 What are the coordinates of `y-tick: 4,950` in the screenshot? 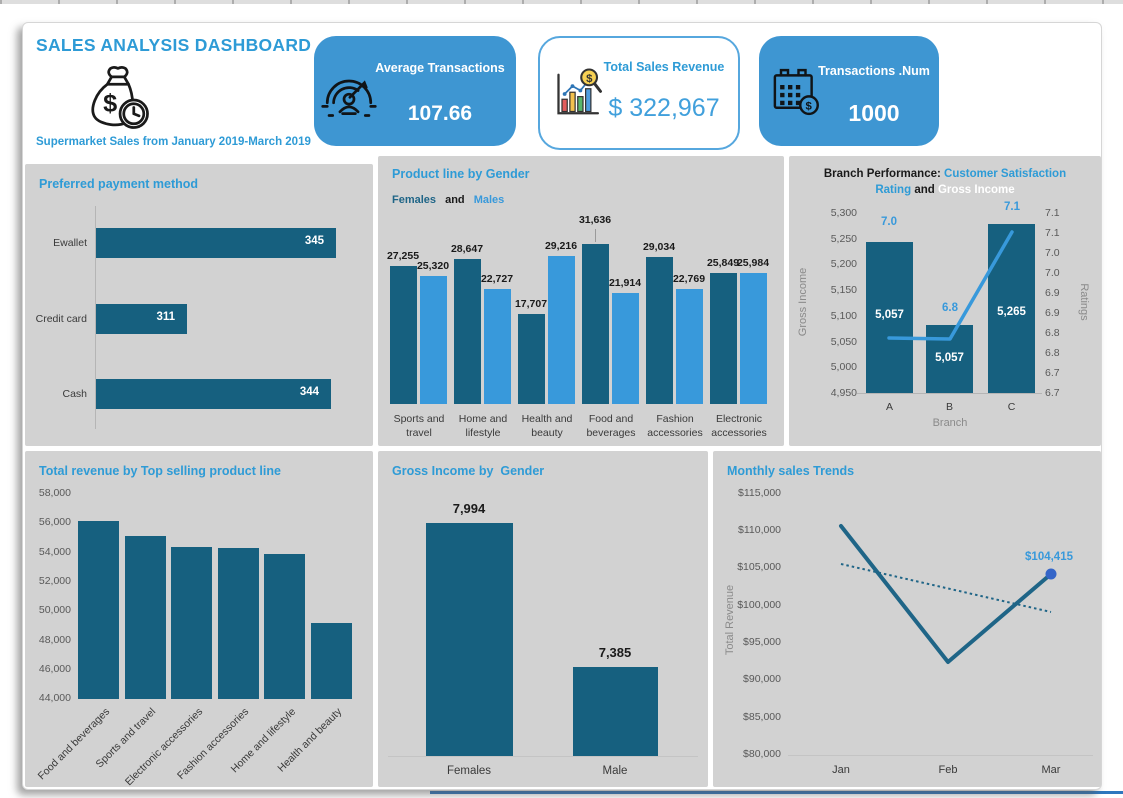 It's located at (843, 393).